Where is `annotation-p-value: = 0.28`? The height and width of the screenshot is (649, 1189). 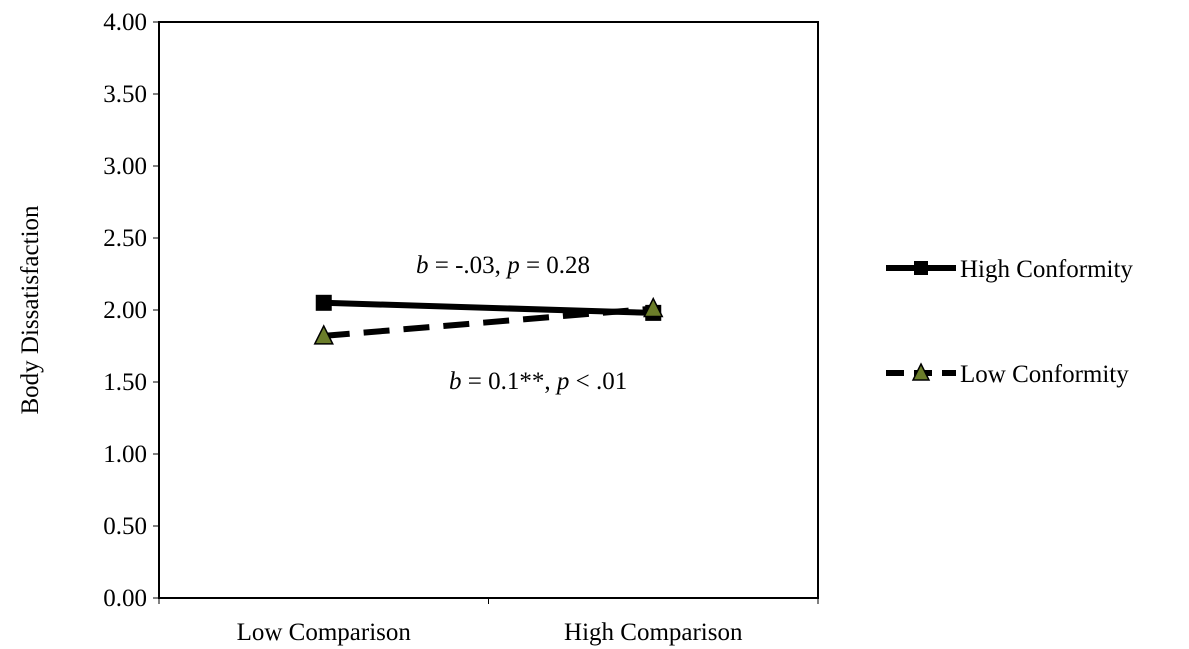
annotation-p-value: = 0.28 is located at coordinates (555, 265).